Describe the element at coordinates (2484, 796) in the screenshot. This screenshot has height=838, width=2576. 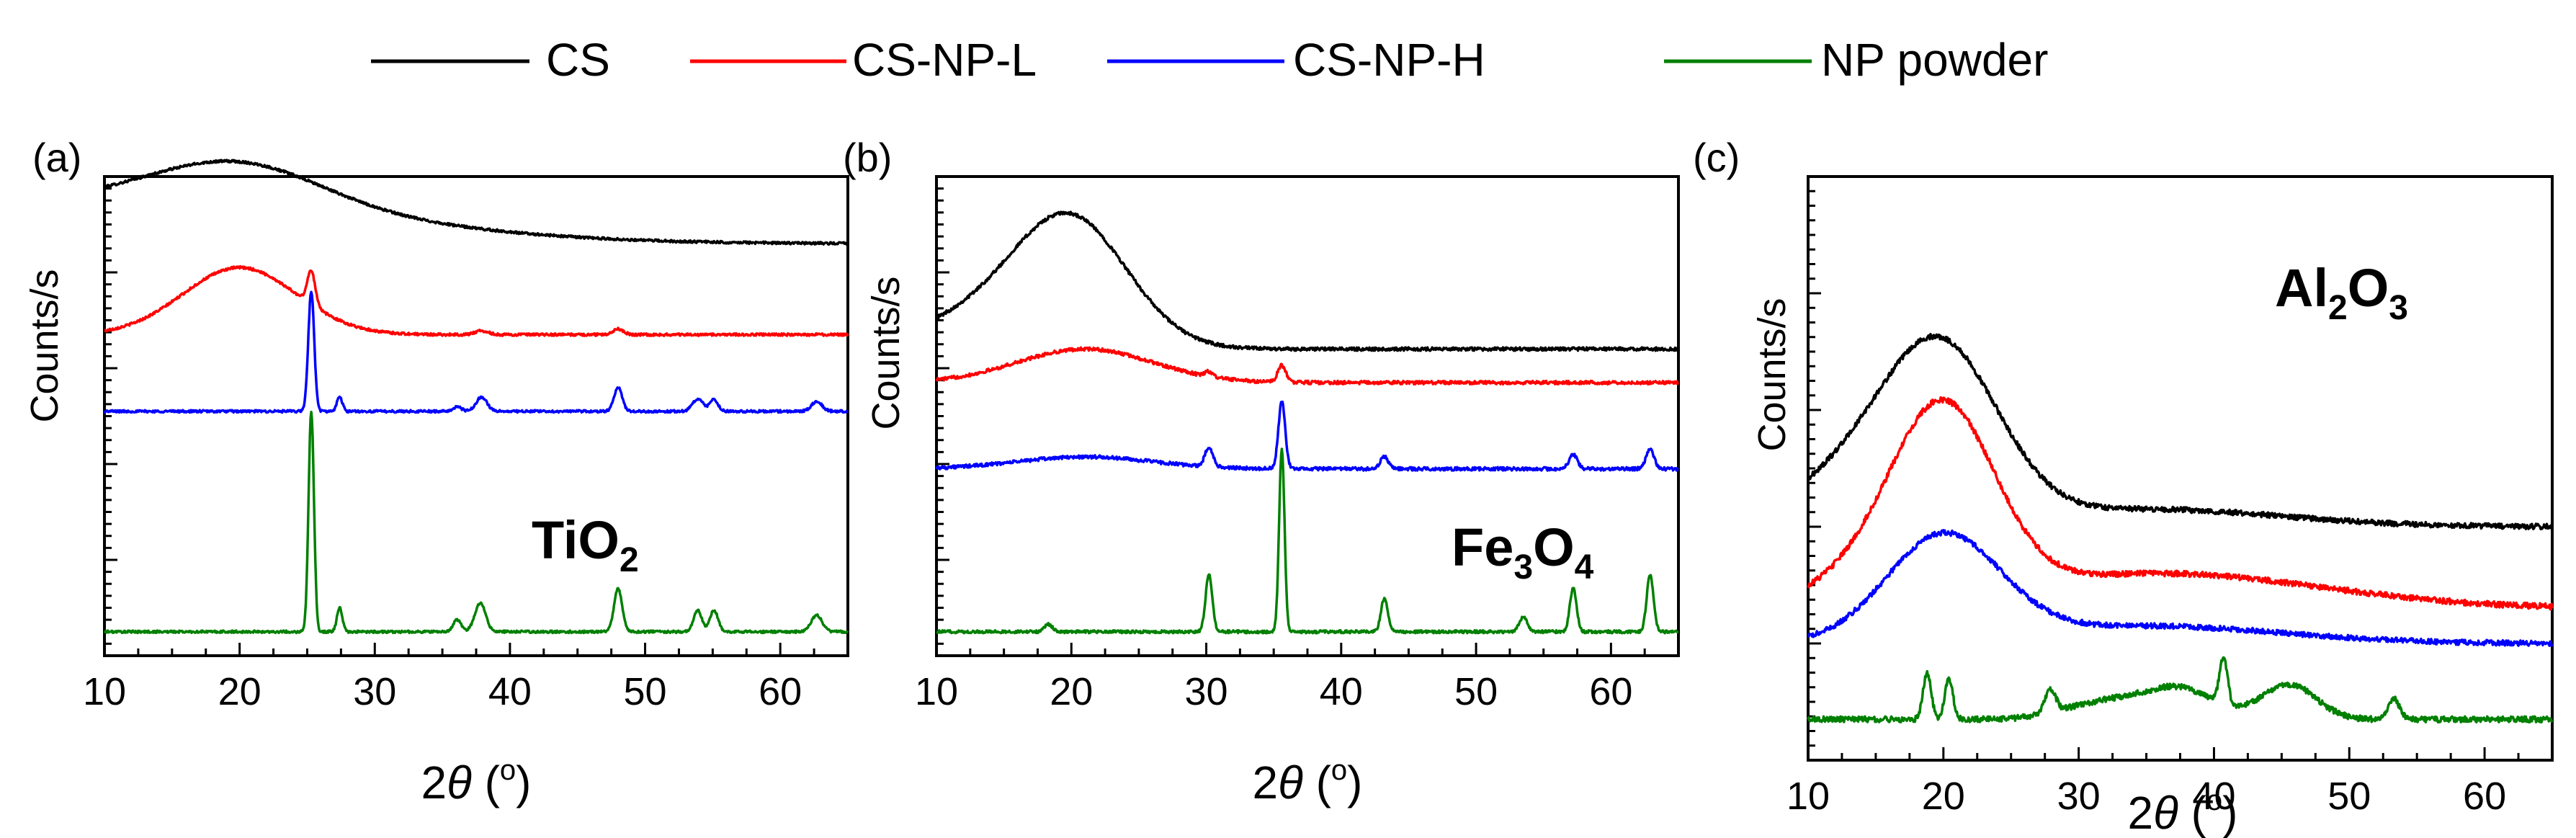
I see `x-tick-label-c: 60` at that location.